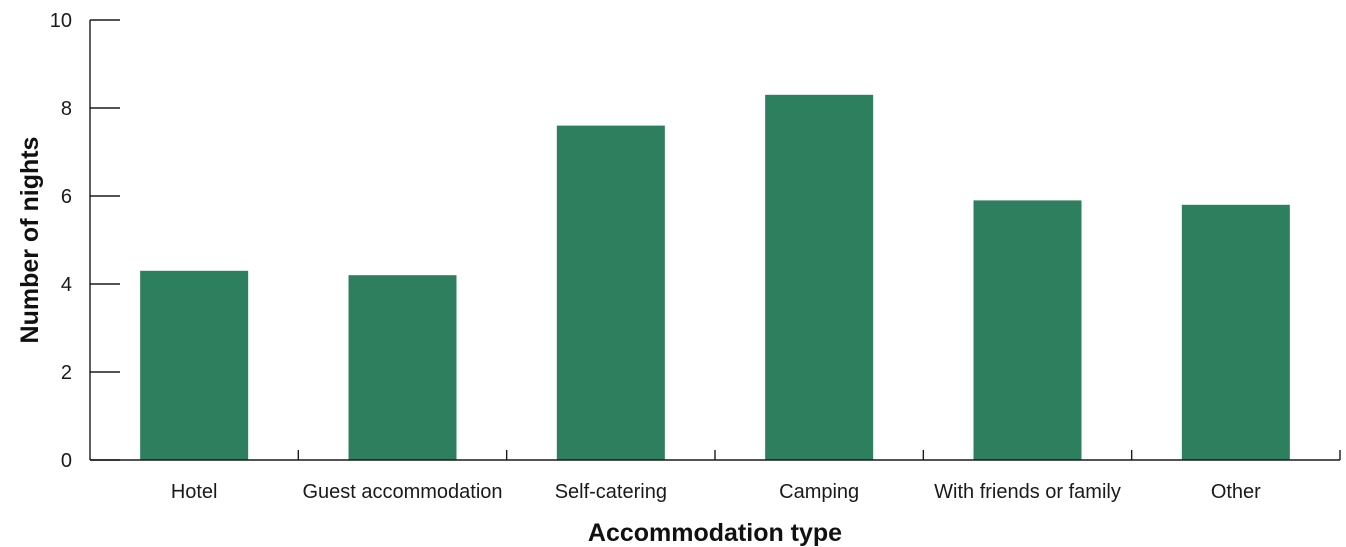 The image size is (1346, 547). What do you see at coordinates (66, 285) in the screenshot?
I see `y-tick-label: 4` at bounding box center [66, 285].